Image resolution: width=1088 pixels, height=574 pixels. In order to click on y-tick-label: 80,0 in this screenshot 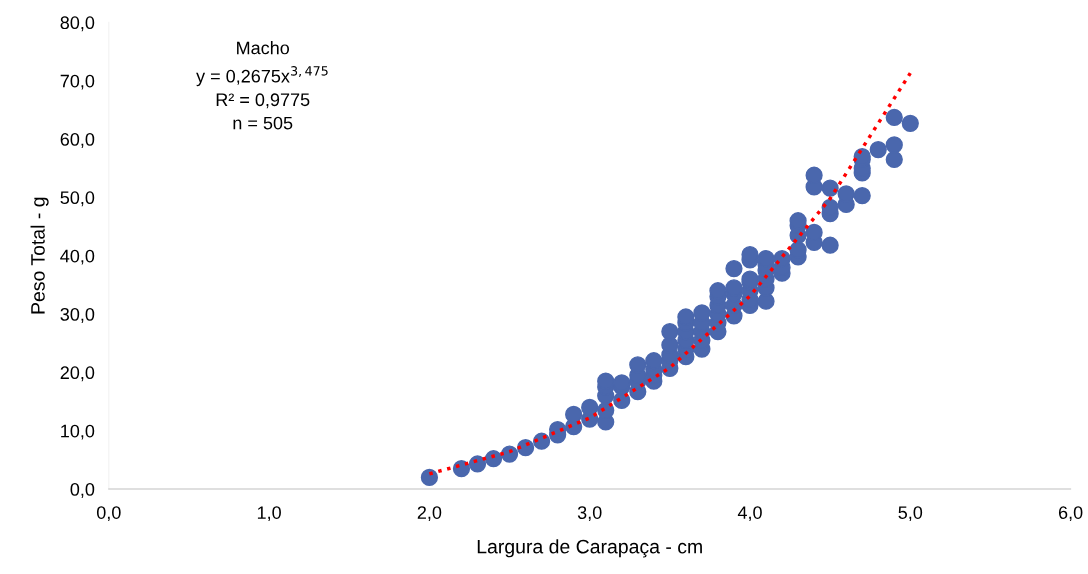, I will do `click(77, 24)`.